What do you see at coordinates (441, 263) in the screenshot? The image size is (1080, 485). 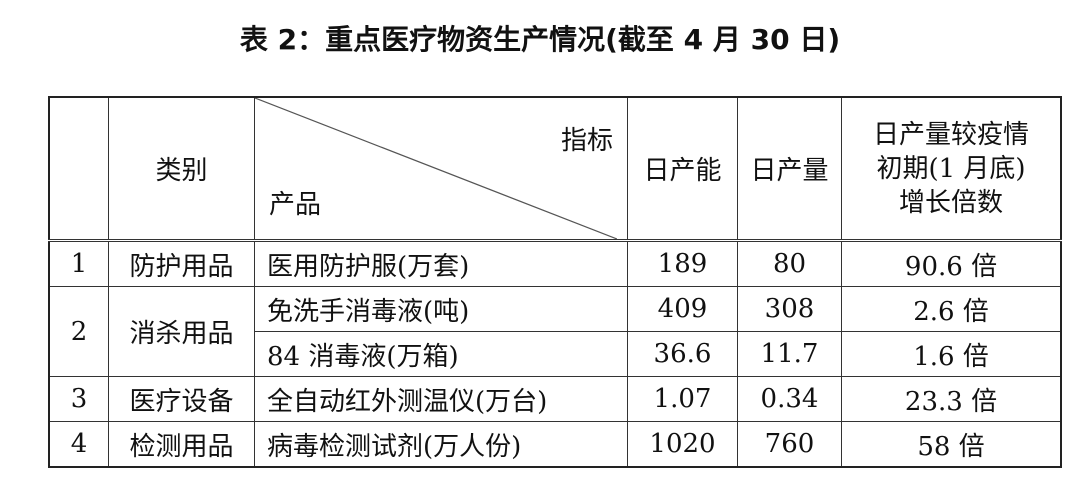 I see `row-product: 医用防护服(万套)` at bounding box center [441, 263].